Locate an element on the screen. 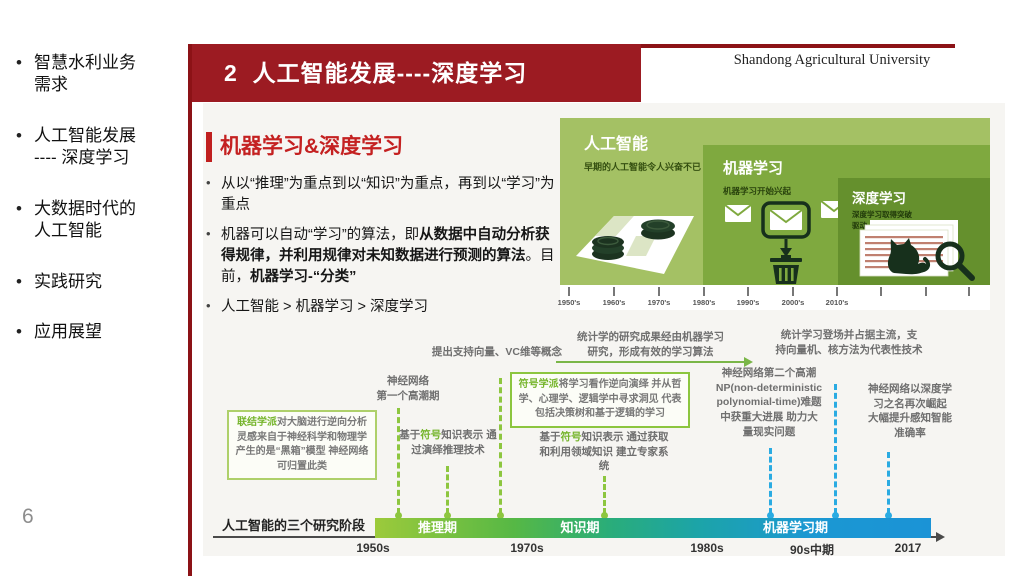 The height and width of the screenshot is (576, 1024). sidebar-item-bigdata-ai: • 大数据时代的 人工智能 is located at coordinates (102, 220).